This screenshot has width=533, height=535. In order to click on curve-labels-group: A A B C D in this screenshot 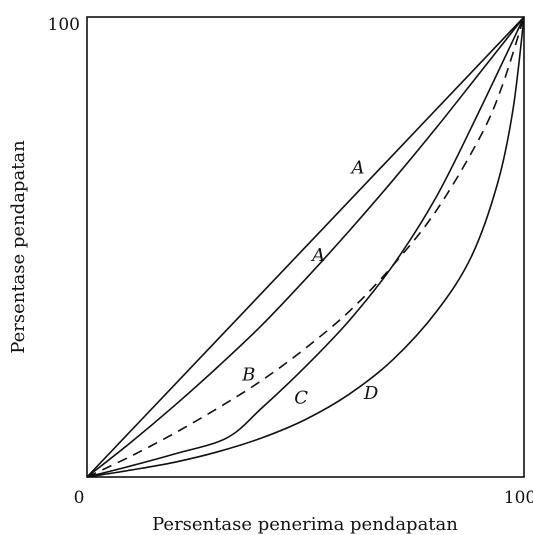, I will do `click(310, 282)`.